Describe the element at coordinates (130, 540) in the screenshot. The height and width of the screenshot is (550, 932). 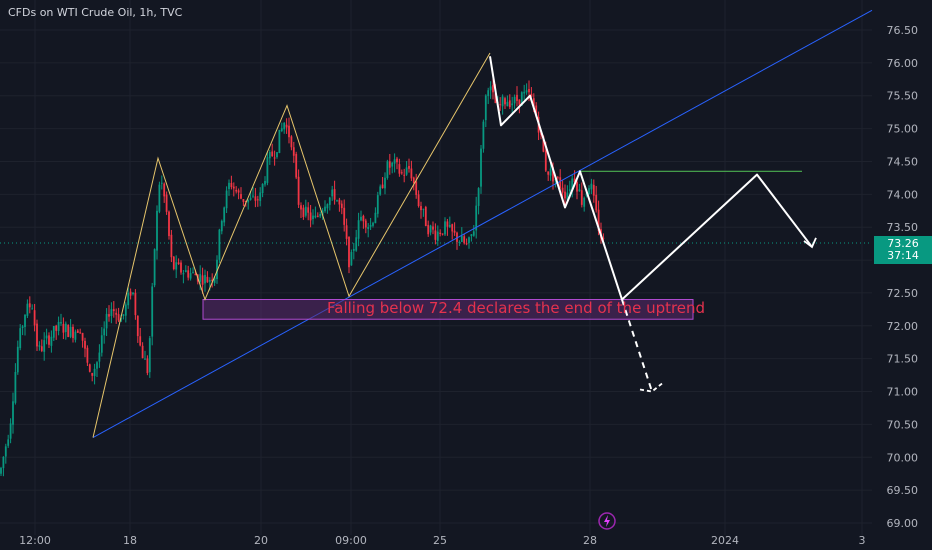
I see `x-tick-label: 18` at that location.